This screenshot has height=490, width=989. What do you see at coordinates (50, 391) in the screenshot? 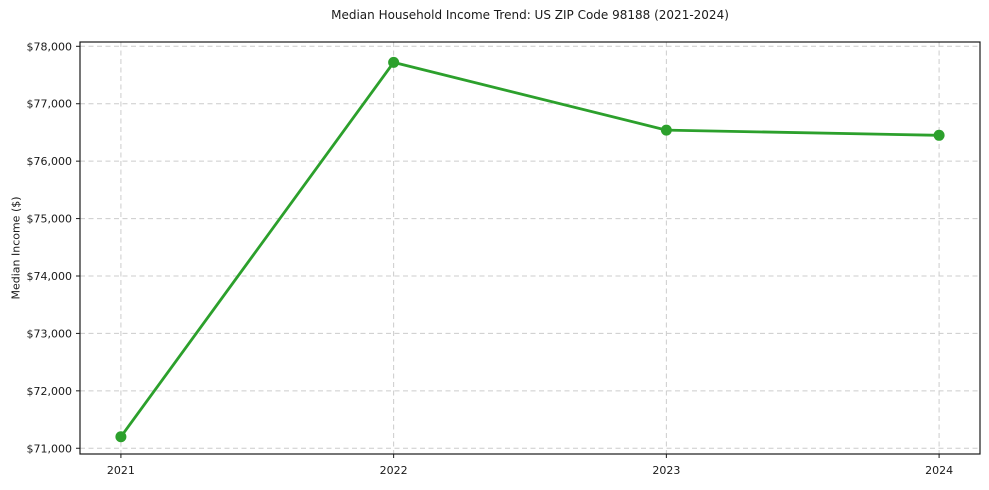
I see `y-tick-label: $72,000` at bounding box center [50, 391].